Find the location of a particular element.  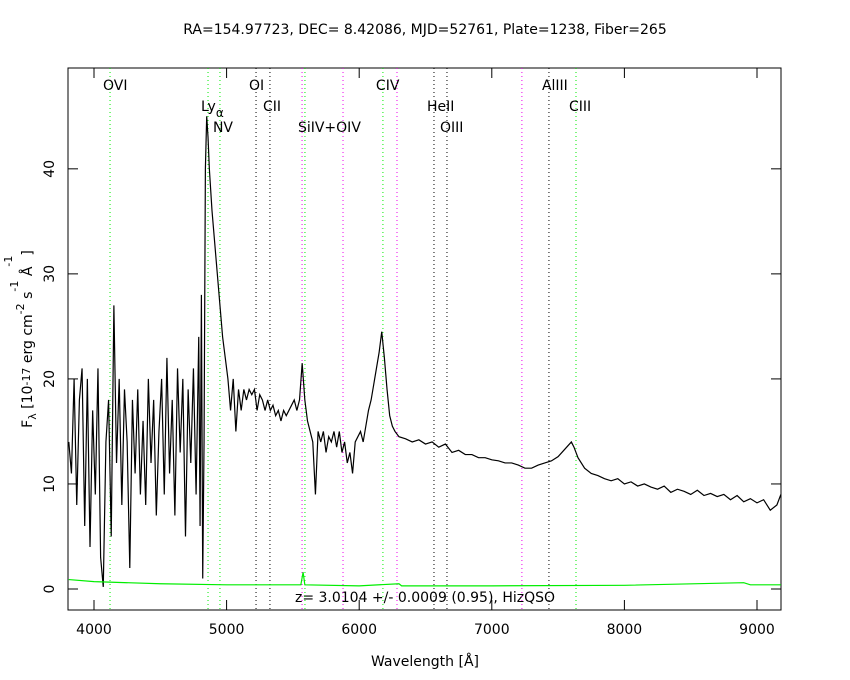

line-label-text: OI is located at coordinates (256, 86).